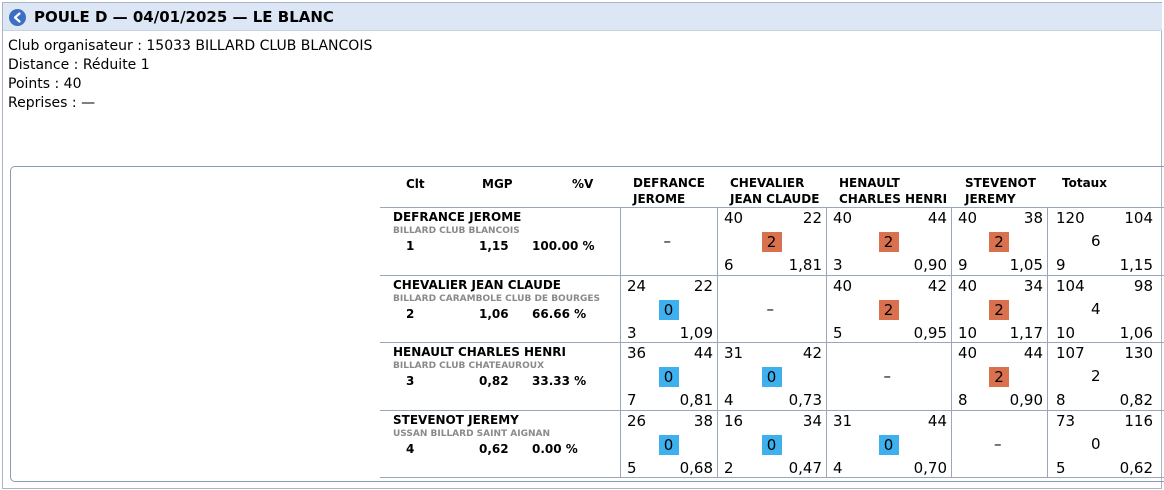  What do you see at coordinates (729, 468) in the screenshot?
I see `match-reprises: 2` at bounding box center [729, 468].